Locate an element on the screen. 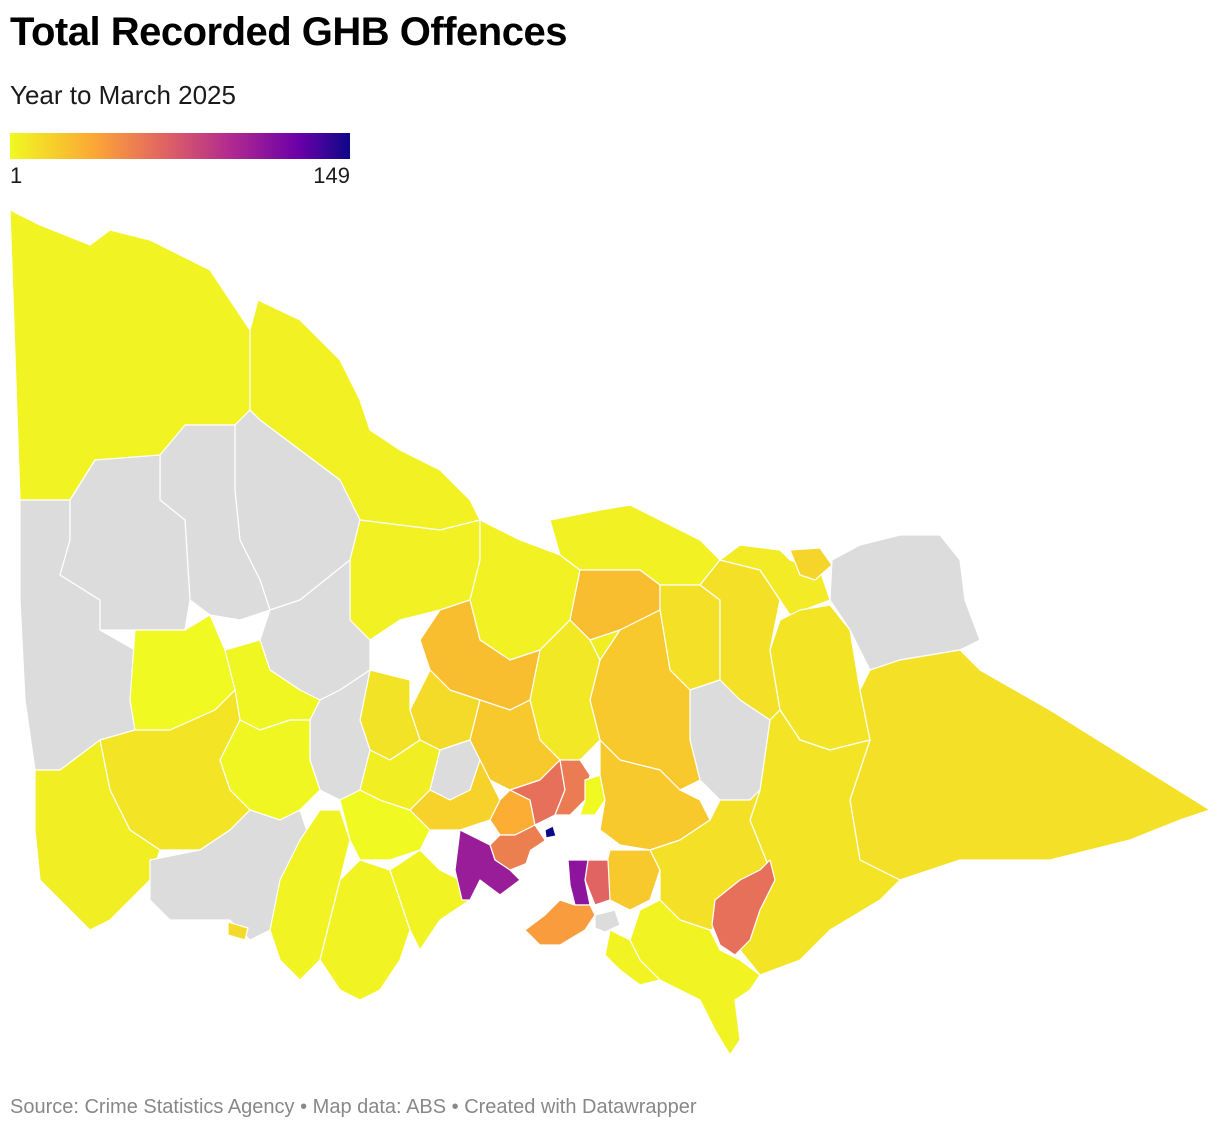 This screenshot has width=1220, height=1132. region-greater-geelong is located at coordinates (487, 865).